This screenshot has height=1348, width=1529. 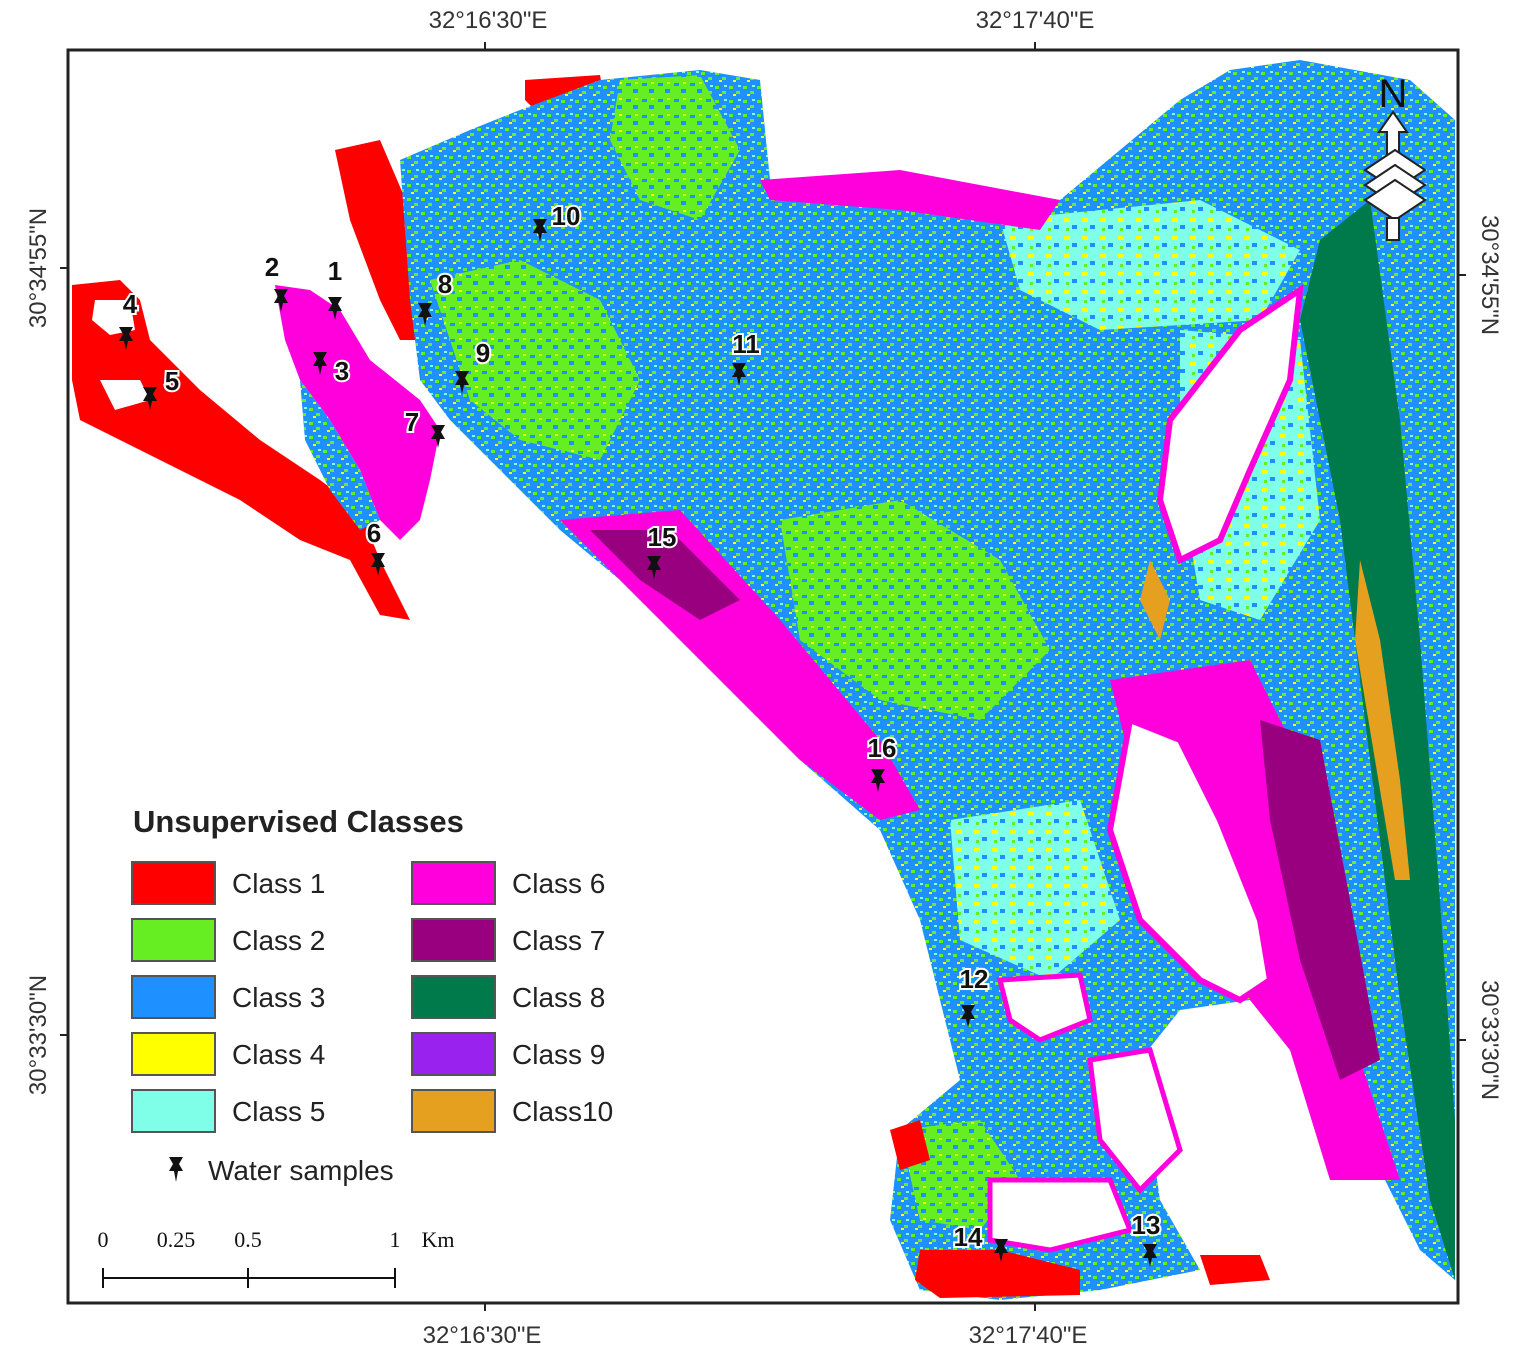 I want to click on site-label-6: 6, so click(x=374, y=533).